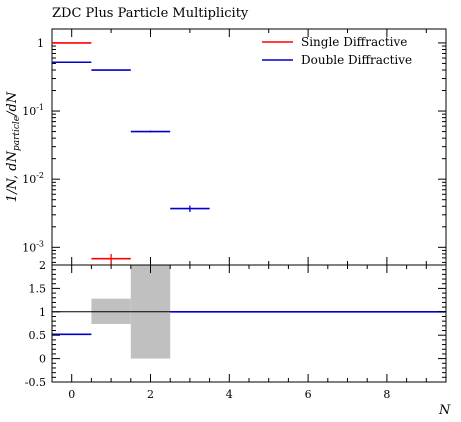  I want to click on y-axis-label-part: 1/N, dN, so click(12, 176).